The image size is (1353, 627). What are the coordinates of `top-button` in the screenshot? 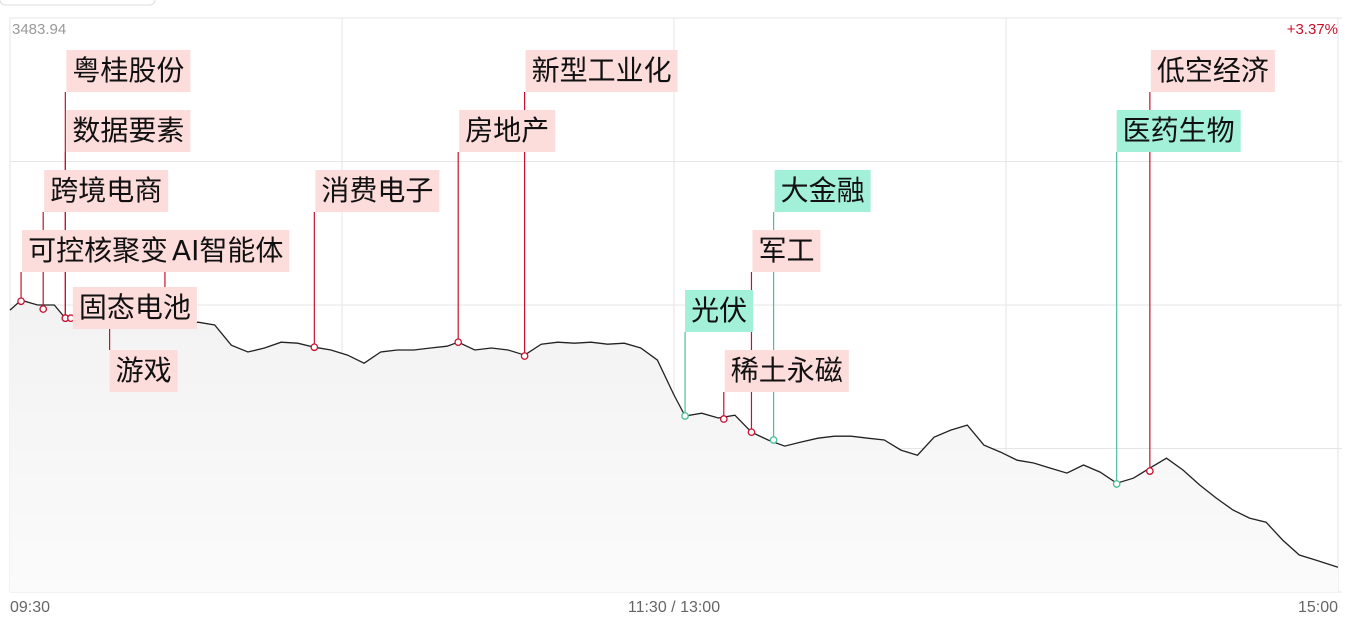 It's located at (78, 3).